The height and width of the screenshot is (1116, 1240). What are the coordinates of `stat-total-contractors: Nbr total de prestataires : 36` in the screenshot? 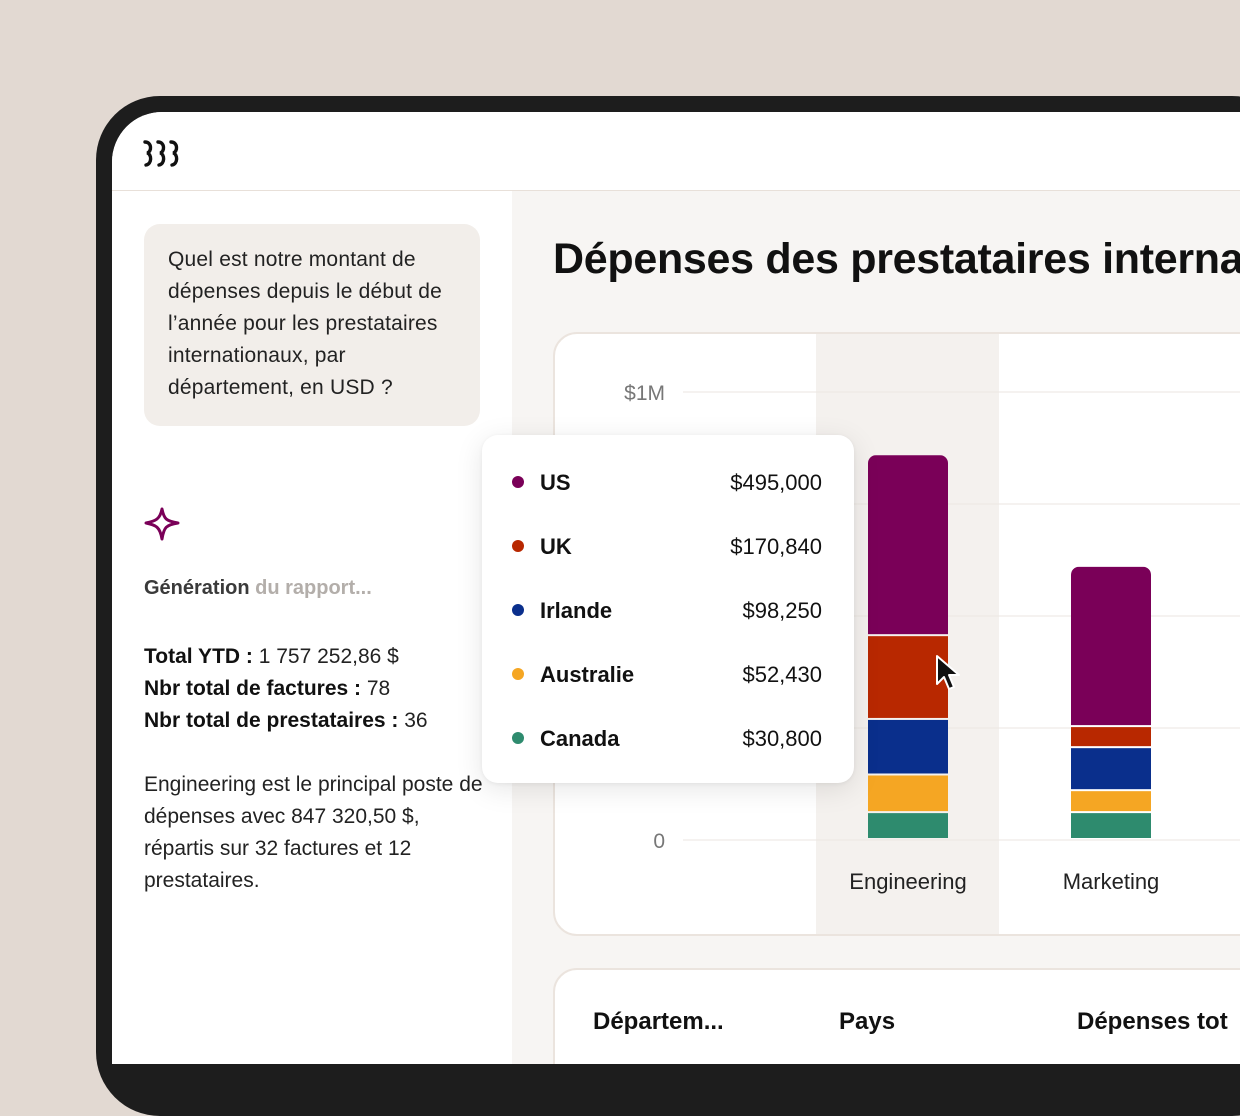 It's located at (286, 720).